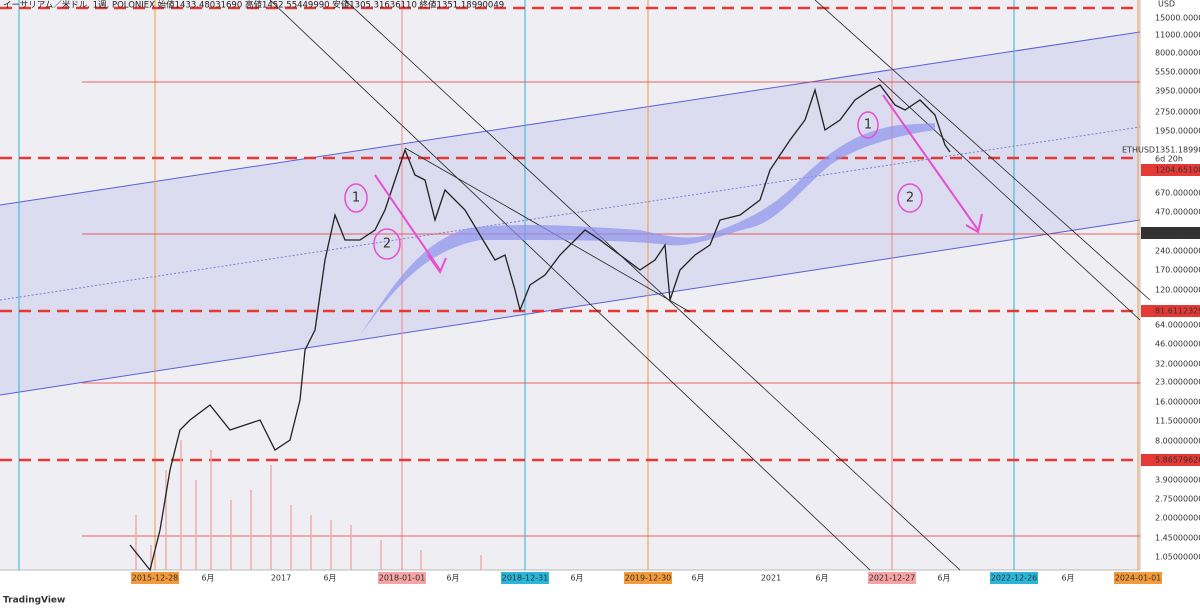 This screenshot has height=615, width=1200. I want to click on symbol: ETHUSD, so click(1138, 150).